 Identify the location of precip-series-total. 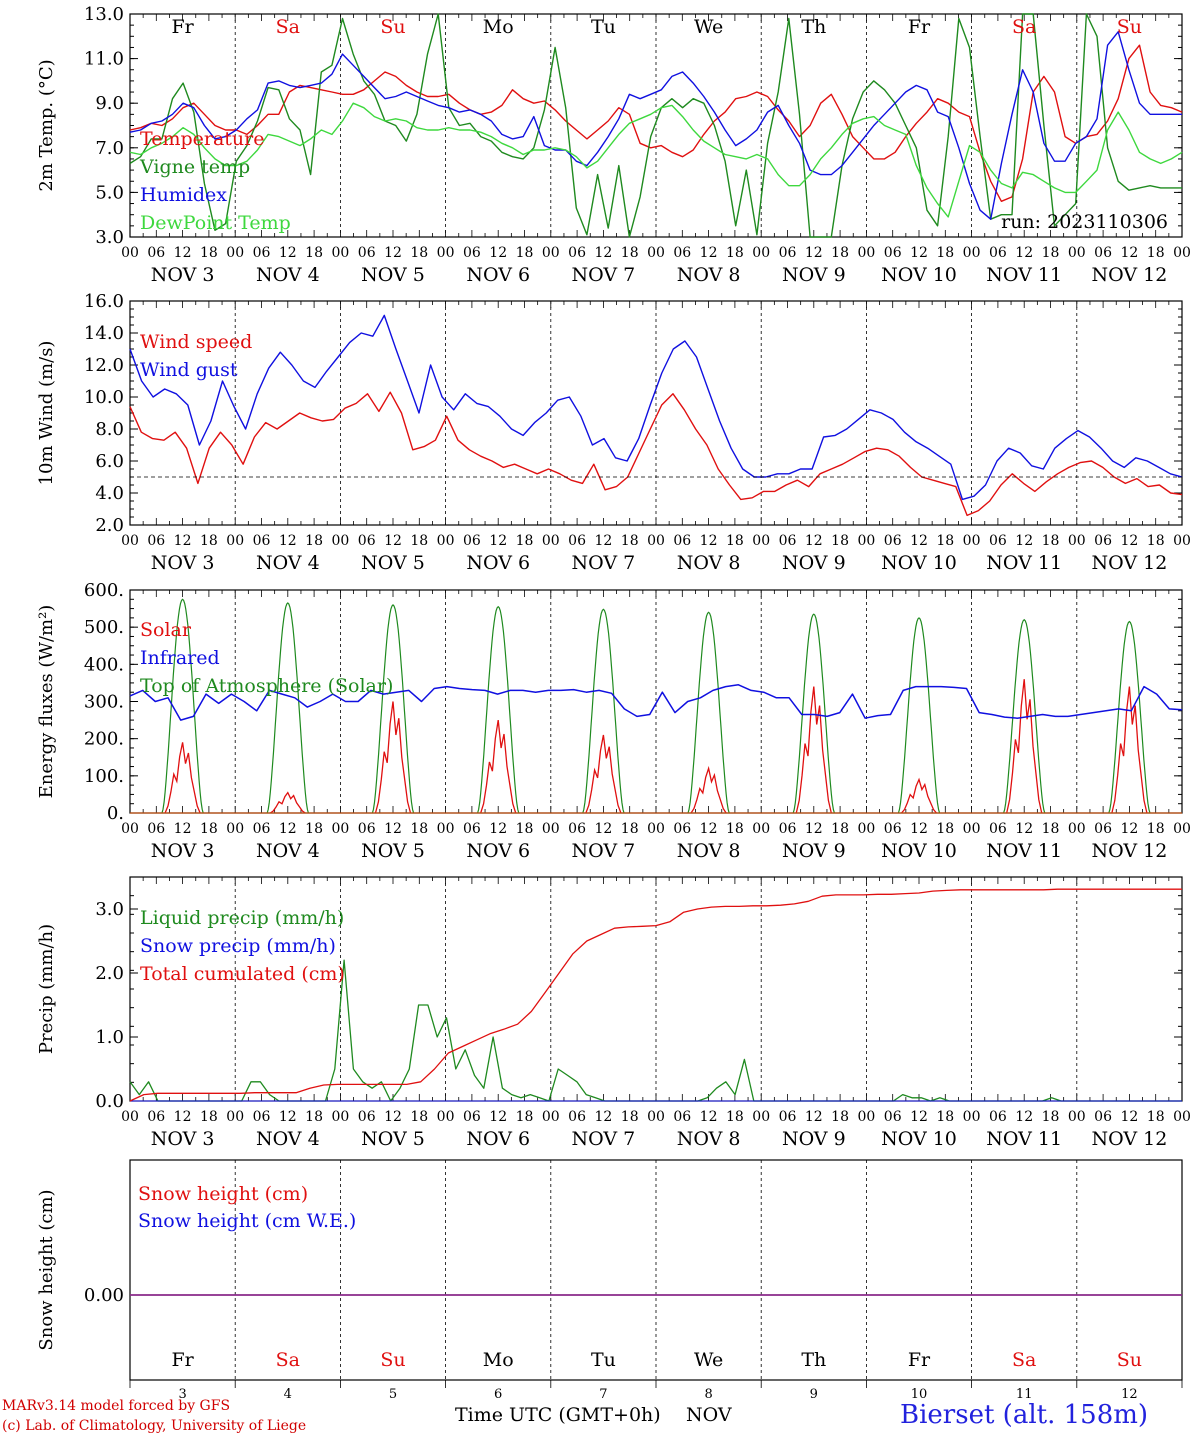
(655, 995).